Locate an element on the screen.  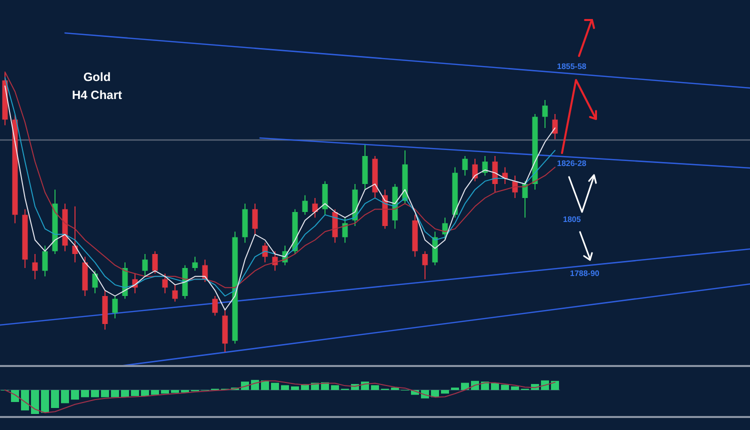
annotation: 1826-28 is located at coordinates (572, 163).